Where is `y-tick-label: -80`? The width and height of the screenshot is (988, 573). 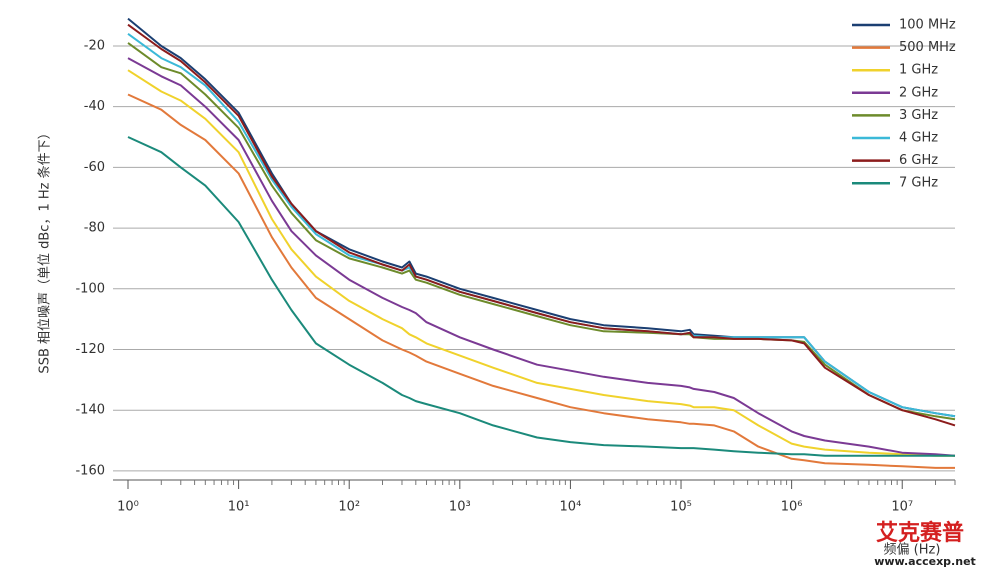 y-tick-label: -80 is located at coordinates (94, 228).